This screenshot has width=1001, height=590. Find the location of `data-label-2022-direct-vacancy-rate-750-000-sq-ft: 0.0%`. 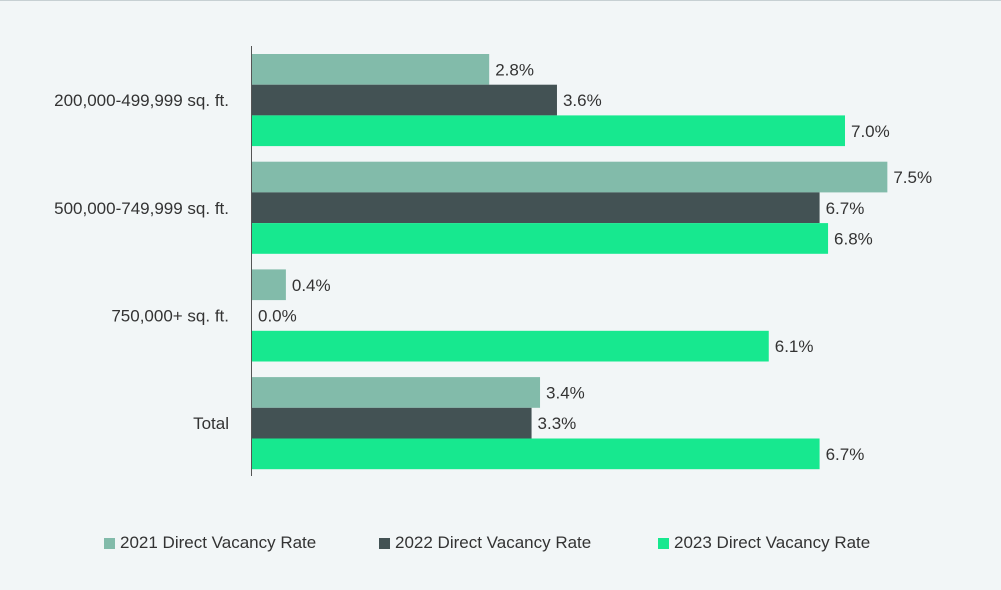

data-label-2022-direct-vacancy-rate-750-000-sq-ft: 0.0% is located at coordinates (277, 315).